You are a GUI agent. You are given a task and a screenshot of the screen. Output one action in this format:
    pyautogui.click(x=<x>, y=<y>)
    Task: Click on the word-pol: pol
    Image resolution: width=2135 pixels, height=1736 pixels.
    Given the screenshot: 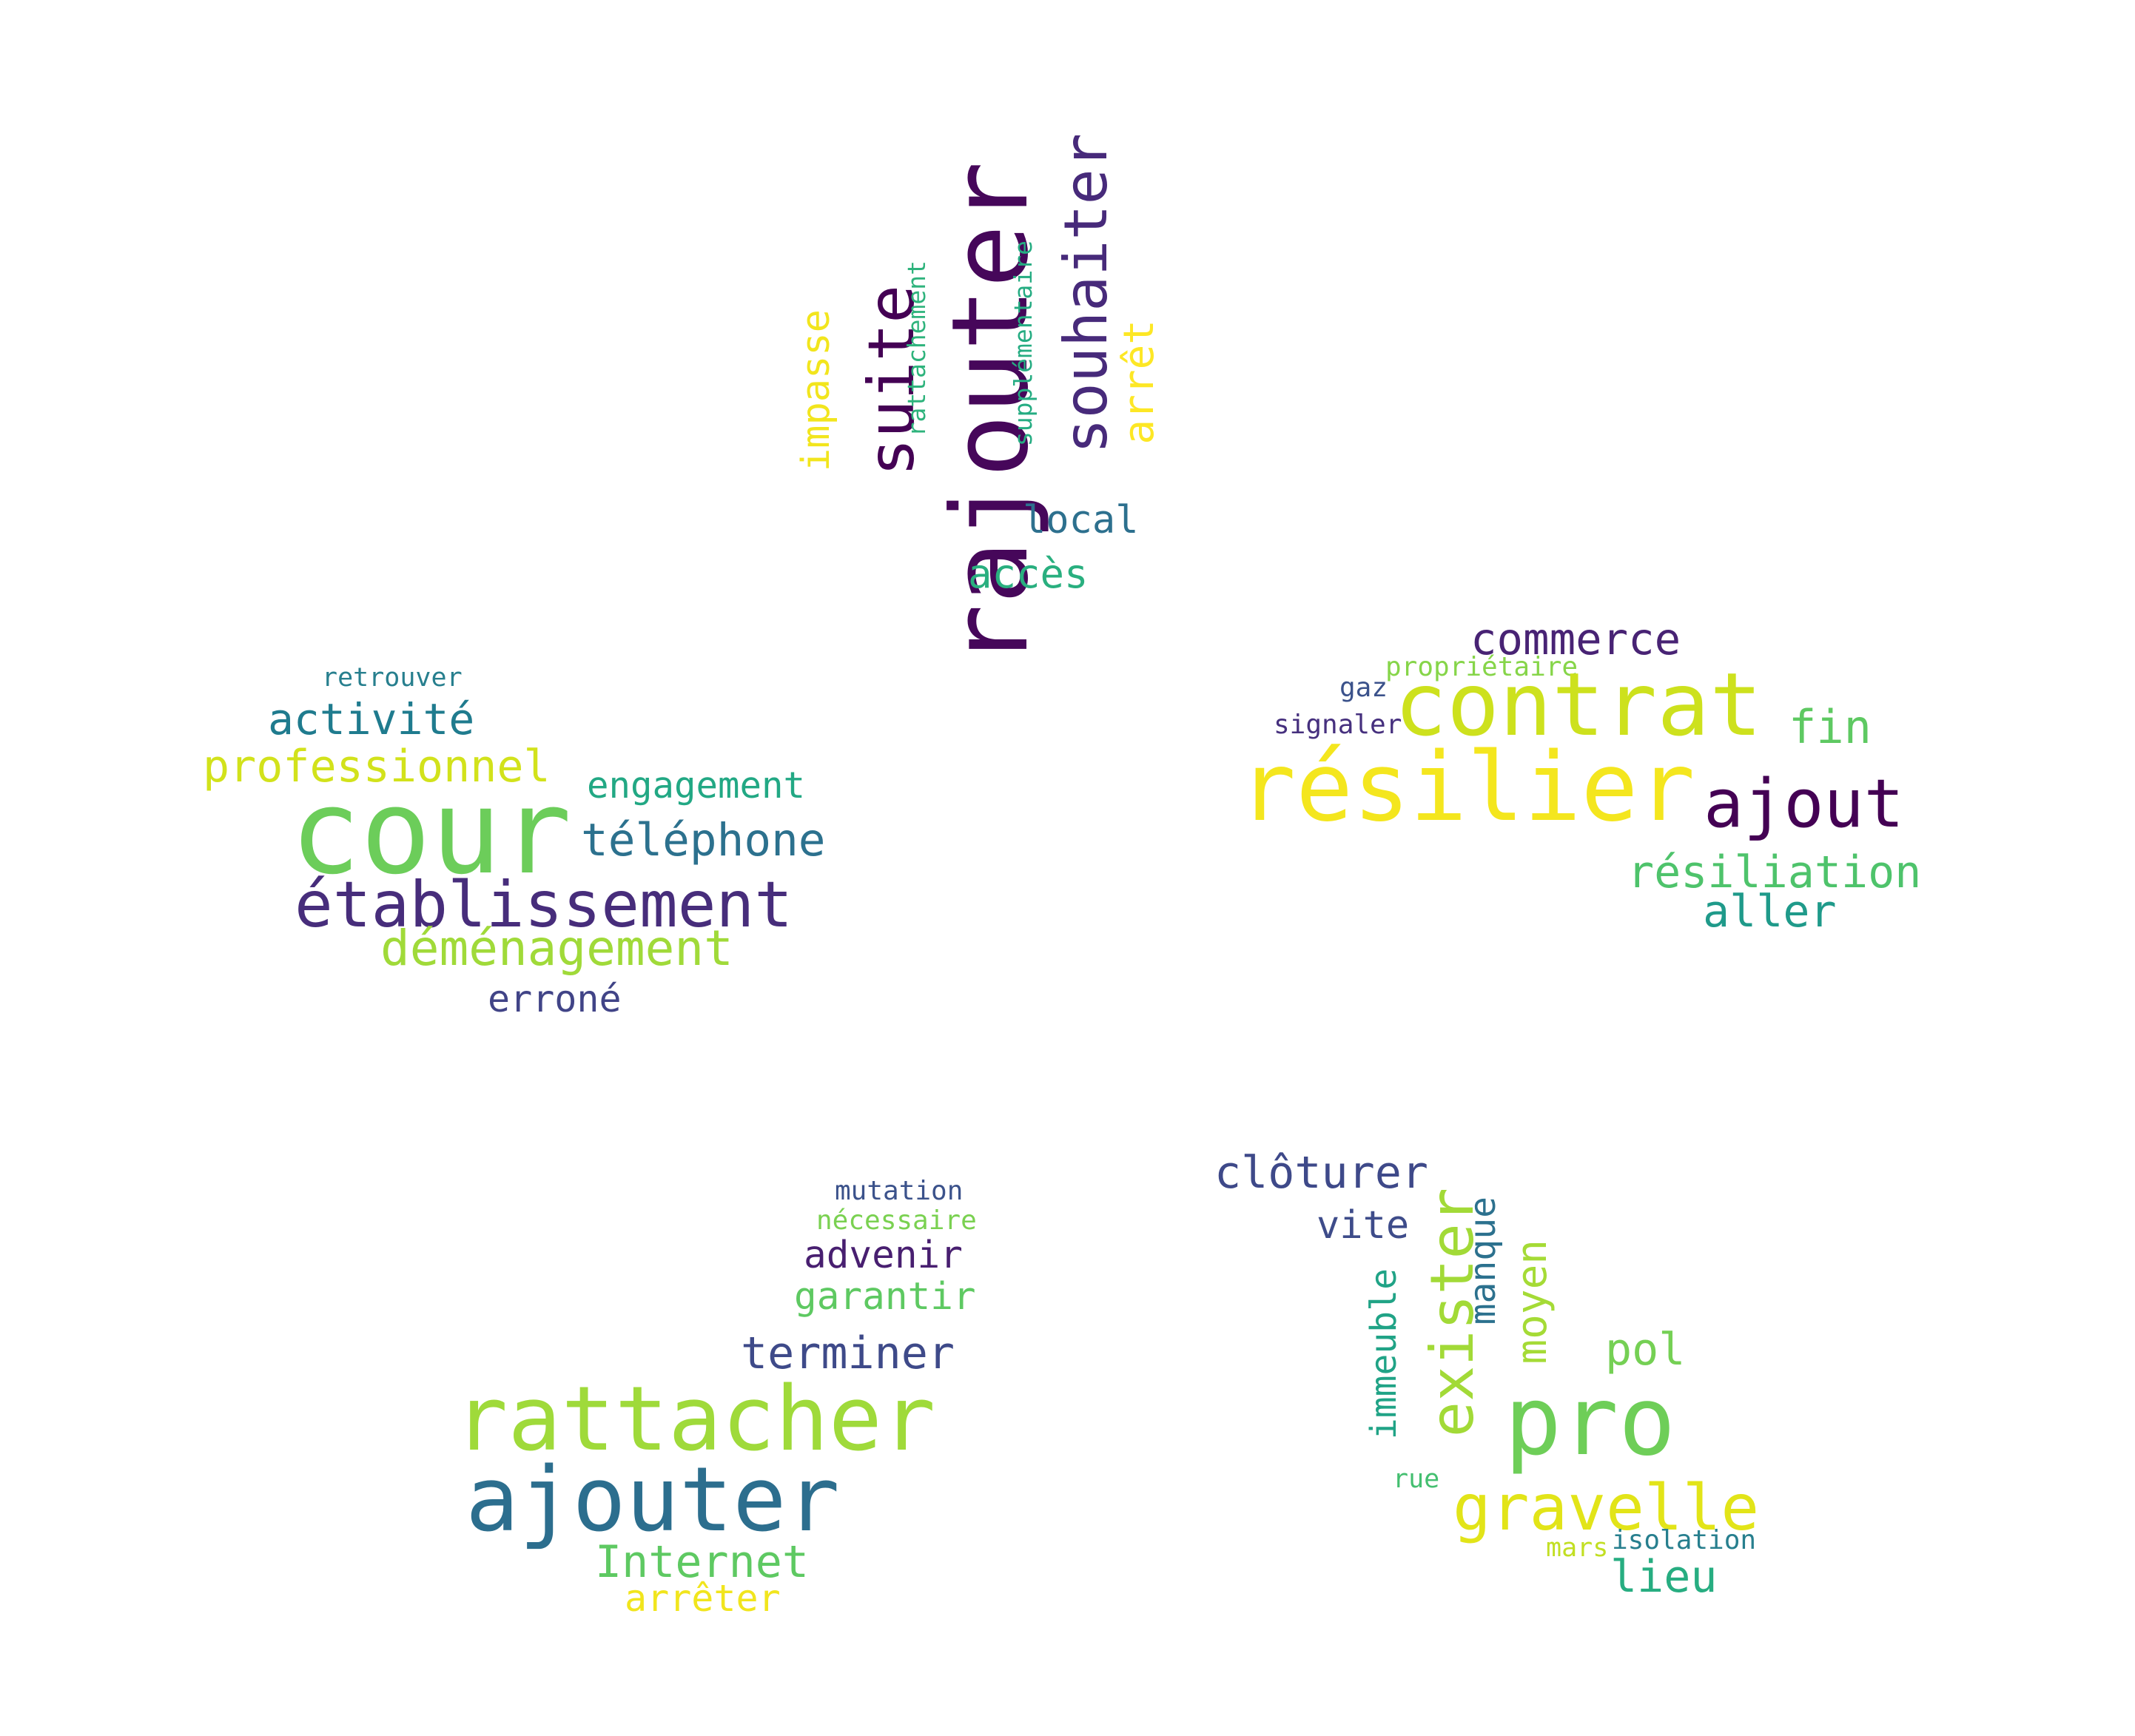 What is the action you would take?
    pyautogui.click(x=1645, y=1350)
    